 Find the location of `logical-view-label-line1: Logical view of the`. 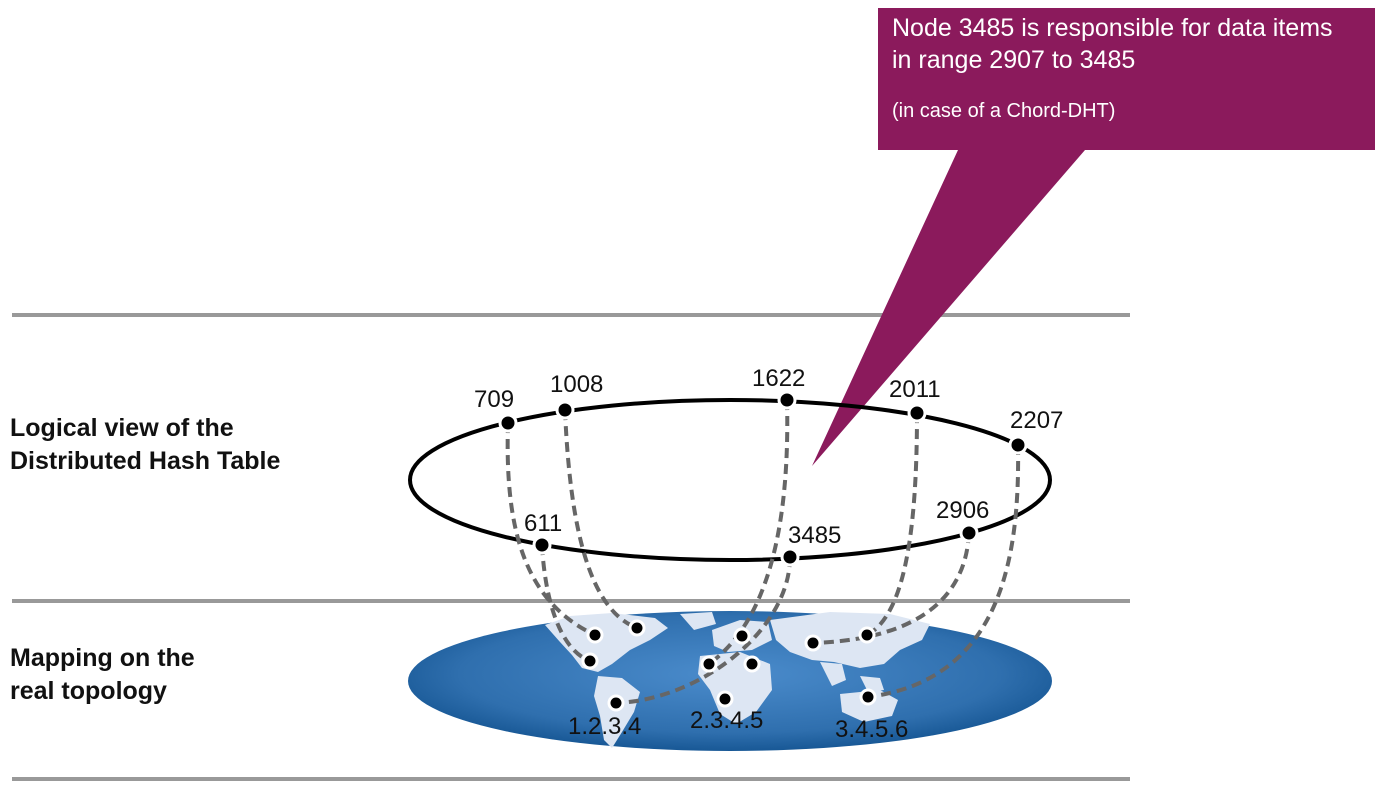

logical-view-label-line1: Logical view of the is located at coordinates (145, 428).